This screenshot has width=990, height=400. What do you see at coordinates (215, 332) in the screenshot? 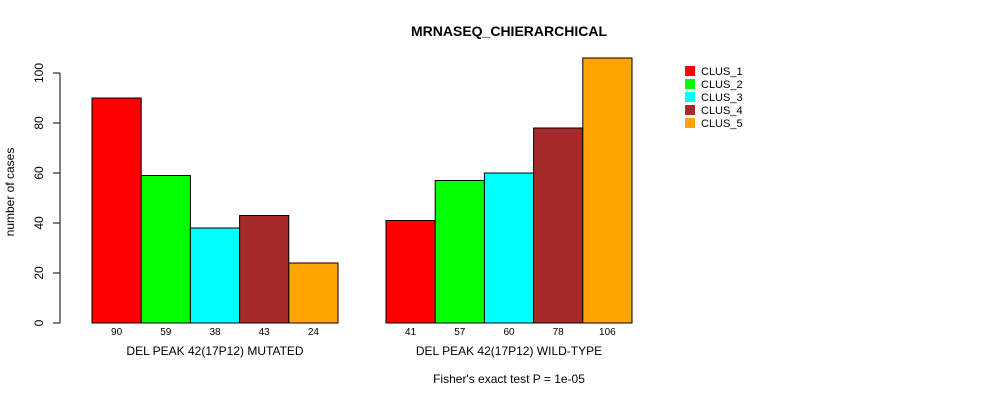
I see `bar-value-label: 38` at bounding box center [215, 332].